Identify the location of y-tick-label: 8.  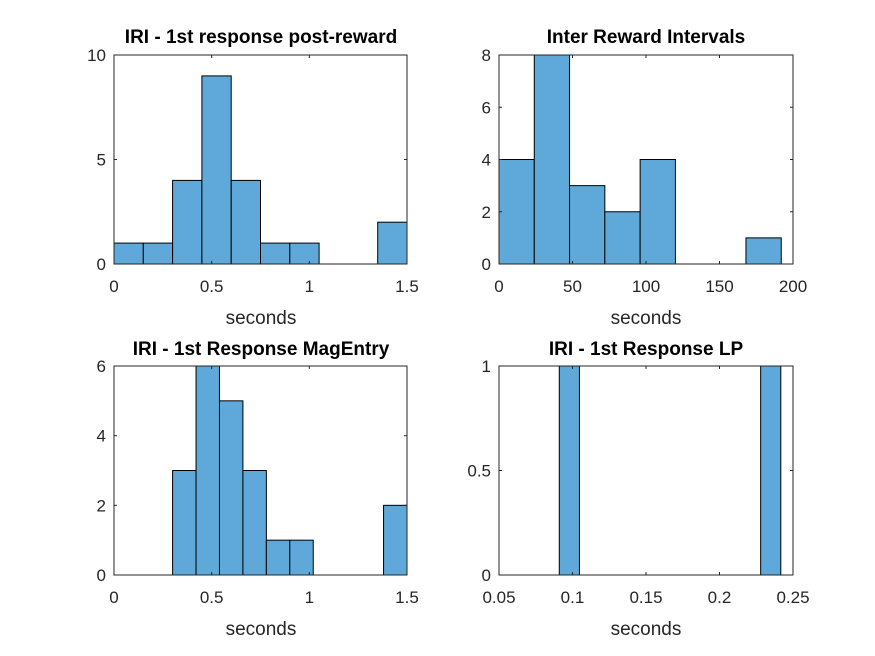
(486, 55).